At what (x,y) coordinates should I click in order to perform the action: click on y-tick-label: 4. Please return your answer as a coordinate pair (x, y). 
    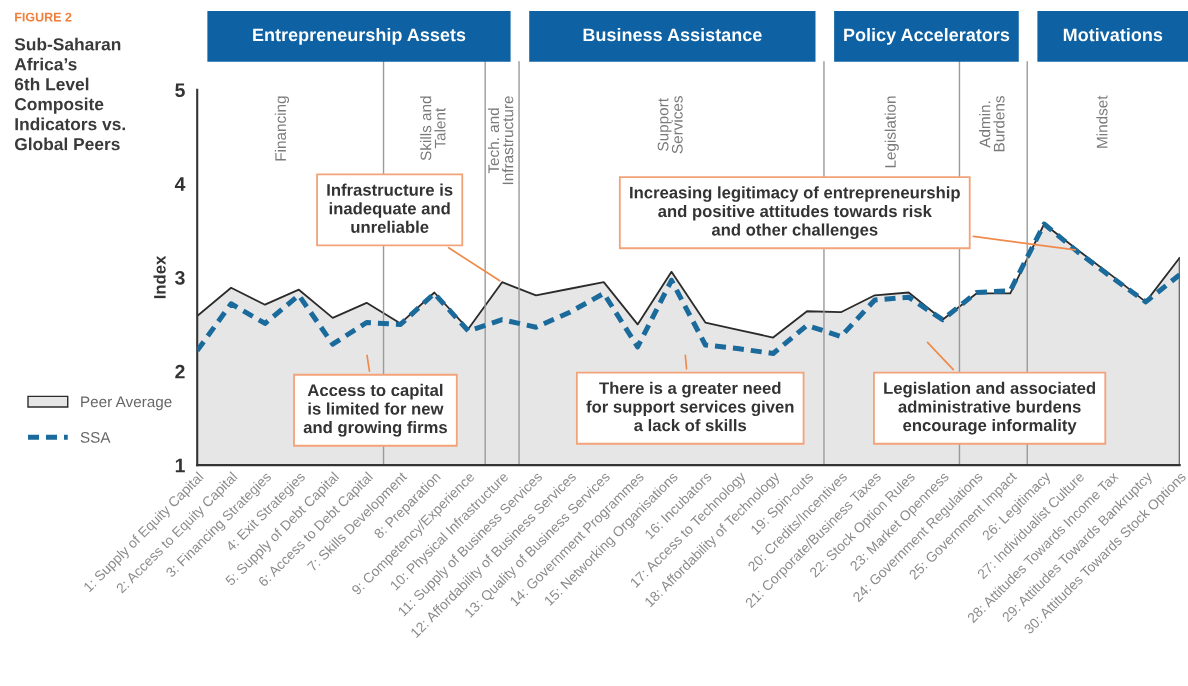
    Looking at the image, I should click on (180, 184).